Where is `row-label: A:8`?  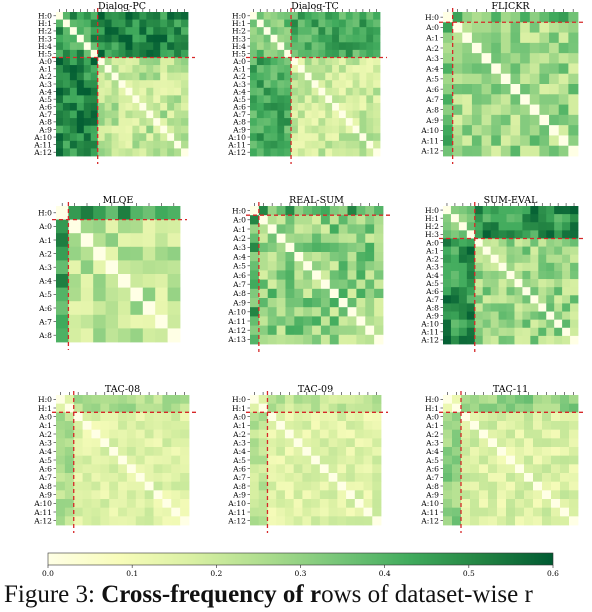
row-label: A:8 is located at coordinates (45, 486).